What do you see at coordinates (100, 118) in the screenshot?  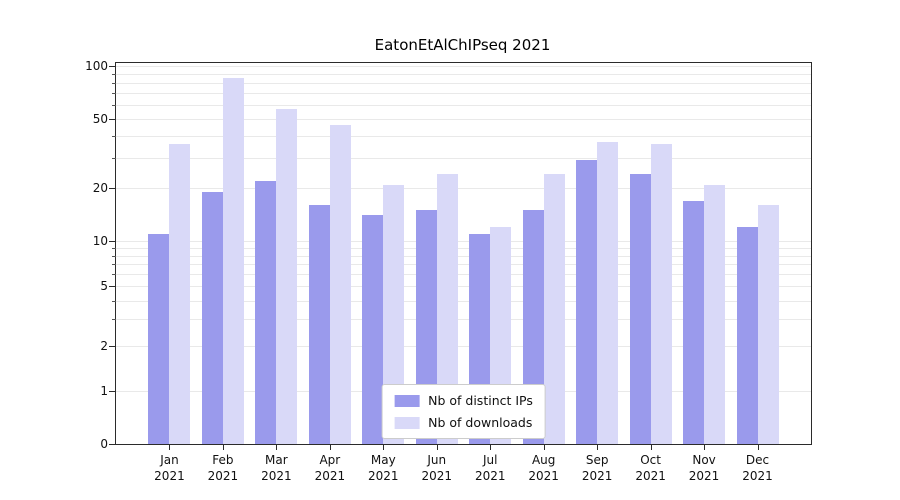 I see `y-tick-label: 50` at bounding box center [100, 118].